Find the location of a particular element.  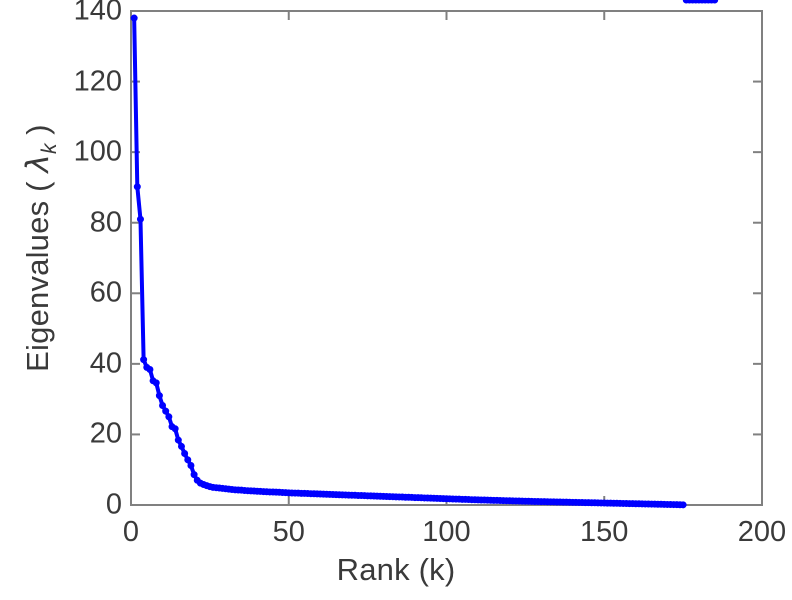

y-axis-title: Eigenvalues ( λk ) is located at coordinates (41, 249).